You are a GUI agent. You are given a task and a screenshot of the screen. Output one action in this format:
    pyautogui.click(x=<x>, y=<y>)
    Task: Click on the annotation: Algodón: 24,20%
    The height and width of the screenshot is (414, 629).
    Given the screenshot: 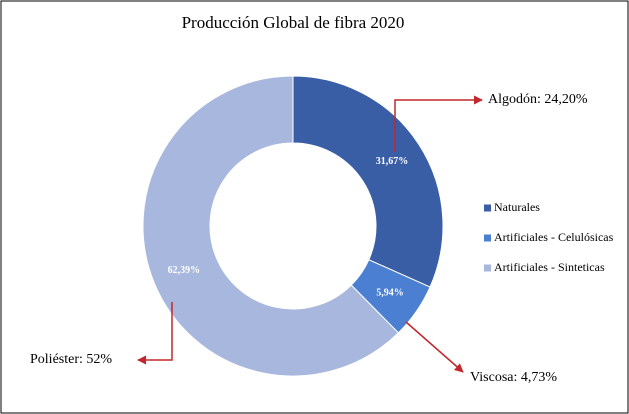 What is the action you would take?
    pyautogui.click(x=538, y=99)
    